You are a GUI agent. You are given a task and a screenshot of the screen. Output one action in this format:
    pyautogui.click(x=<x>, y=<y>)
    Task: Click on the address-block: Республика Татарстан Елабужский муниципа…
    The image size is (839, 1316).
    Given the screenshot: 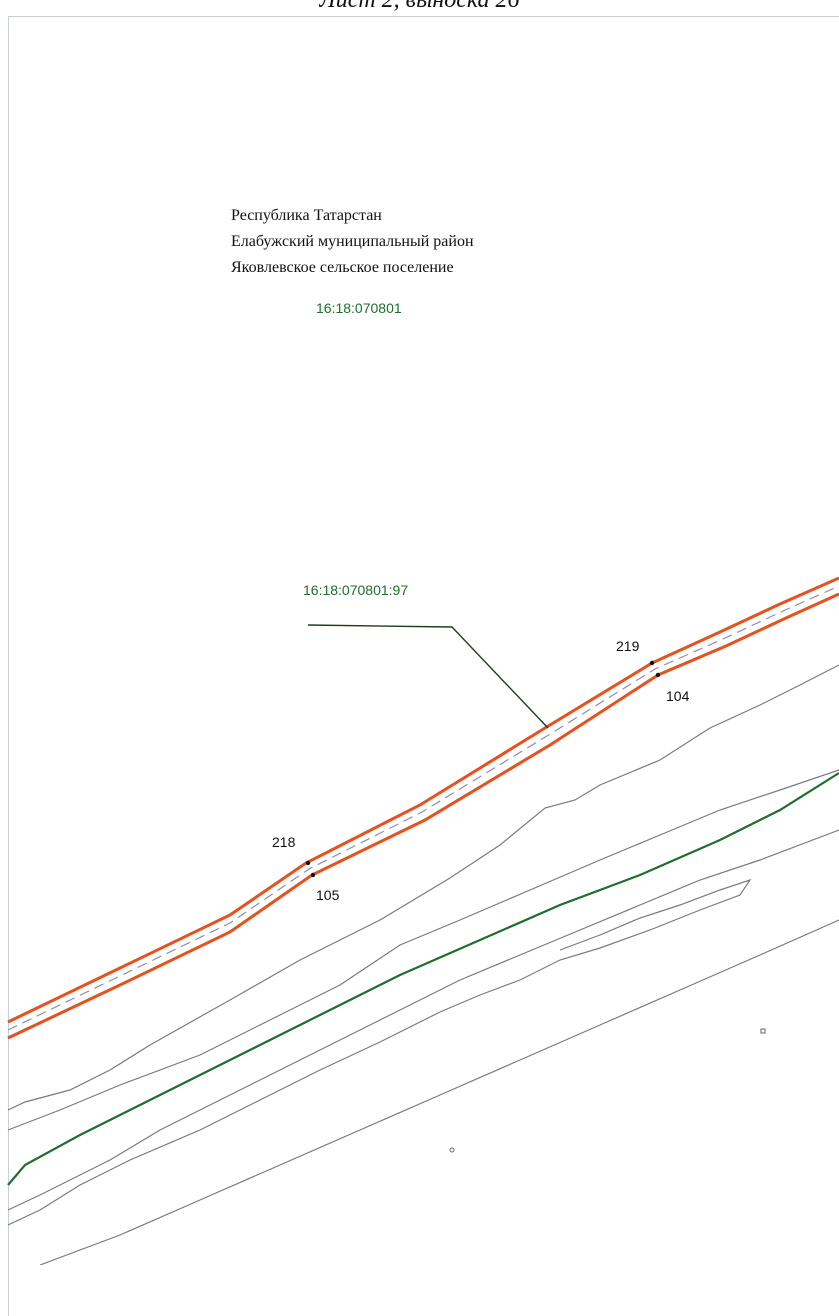 What is the action you would take?
    pyautogui.click(x=352, y=242)
    